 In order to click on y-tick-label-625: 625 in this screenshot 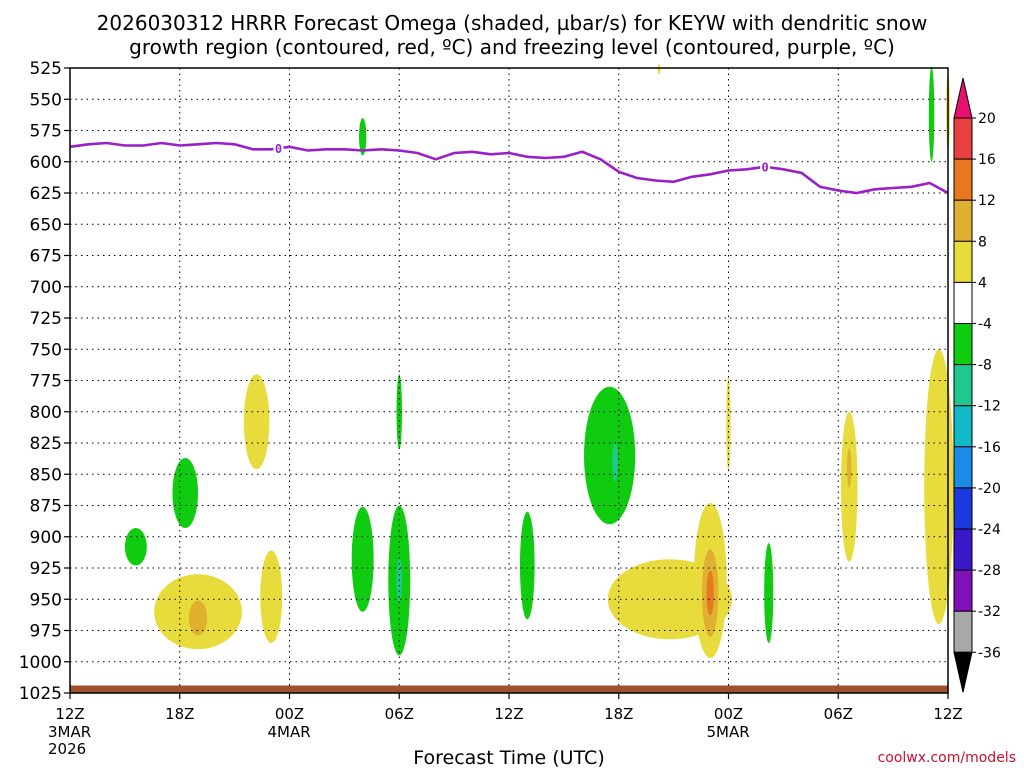, I will do `click(46, 194)`.